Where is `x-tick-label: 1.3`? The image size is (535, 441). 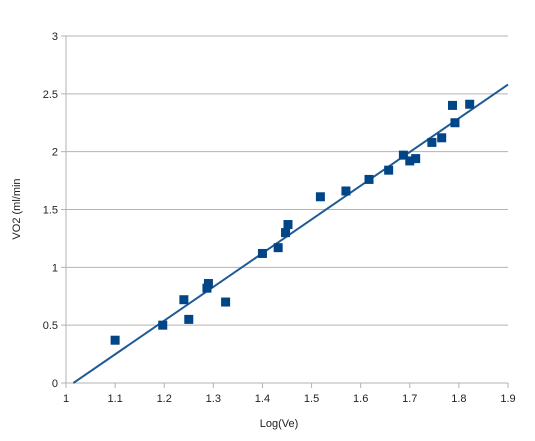 x-tick-label: 1.3 is located at coordinates (213, 399).